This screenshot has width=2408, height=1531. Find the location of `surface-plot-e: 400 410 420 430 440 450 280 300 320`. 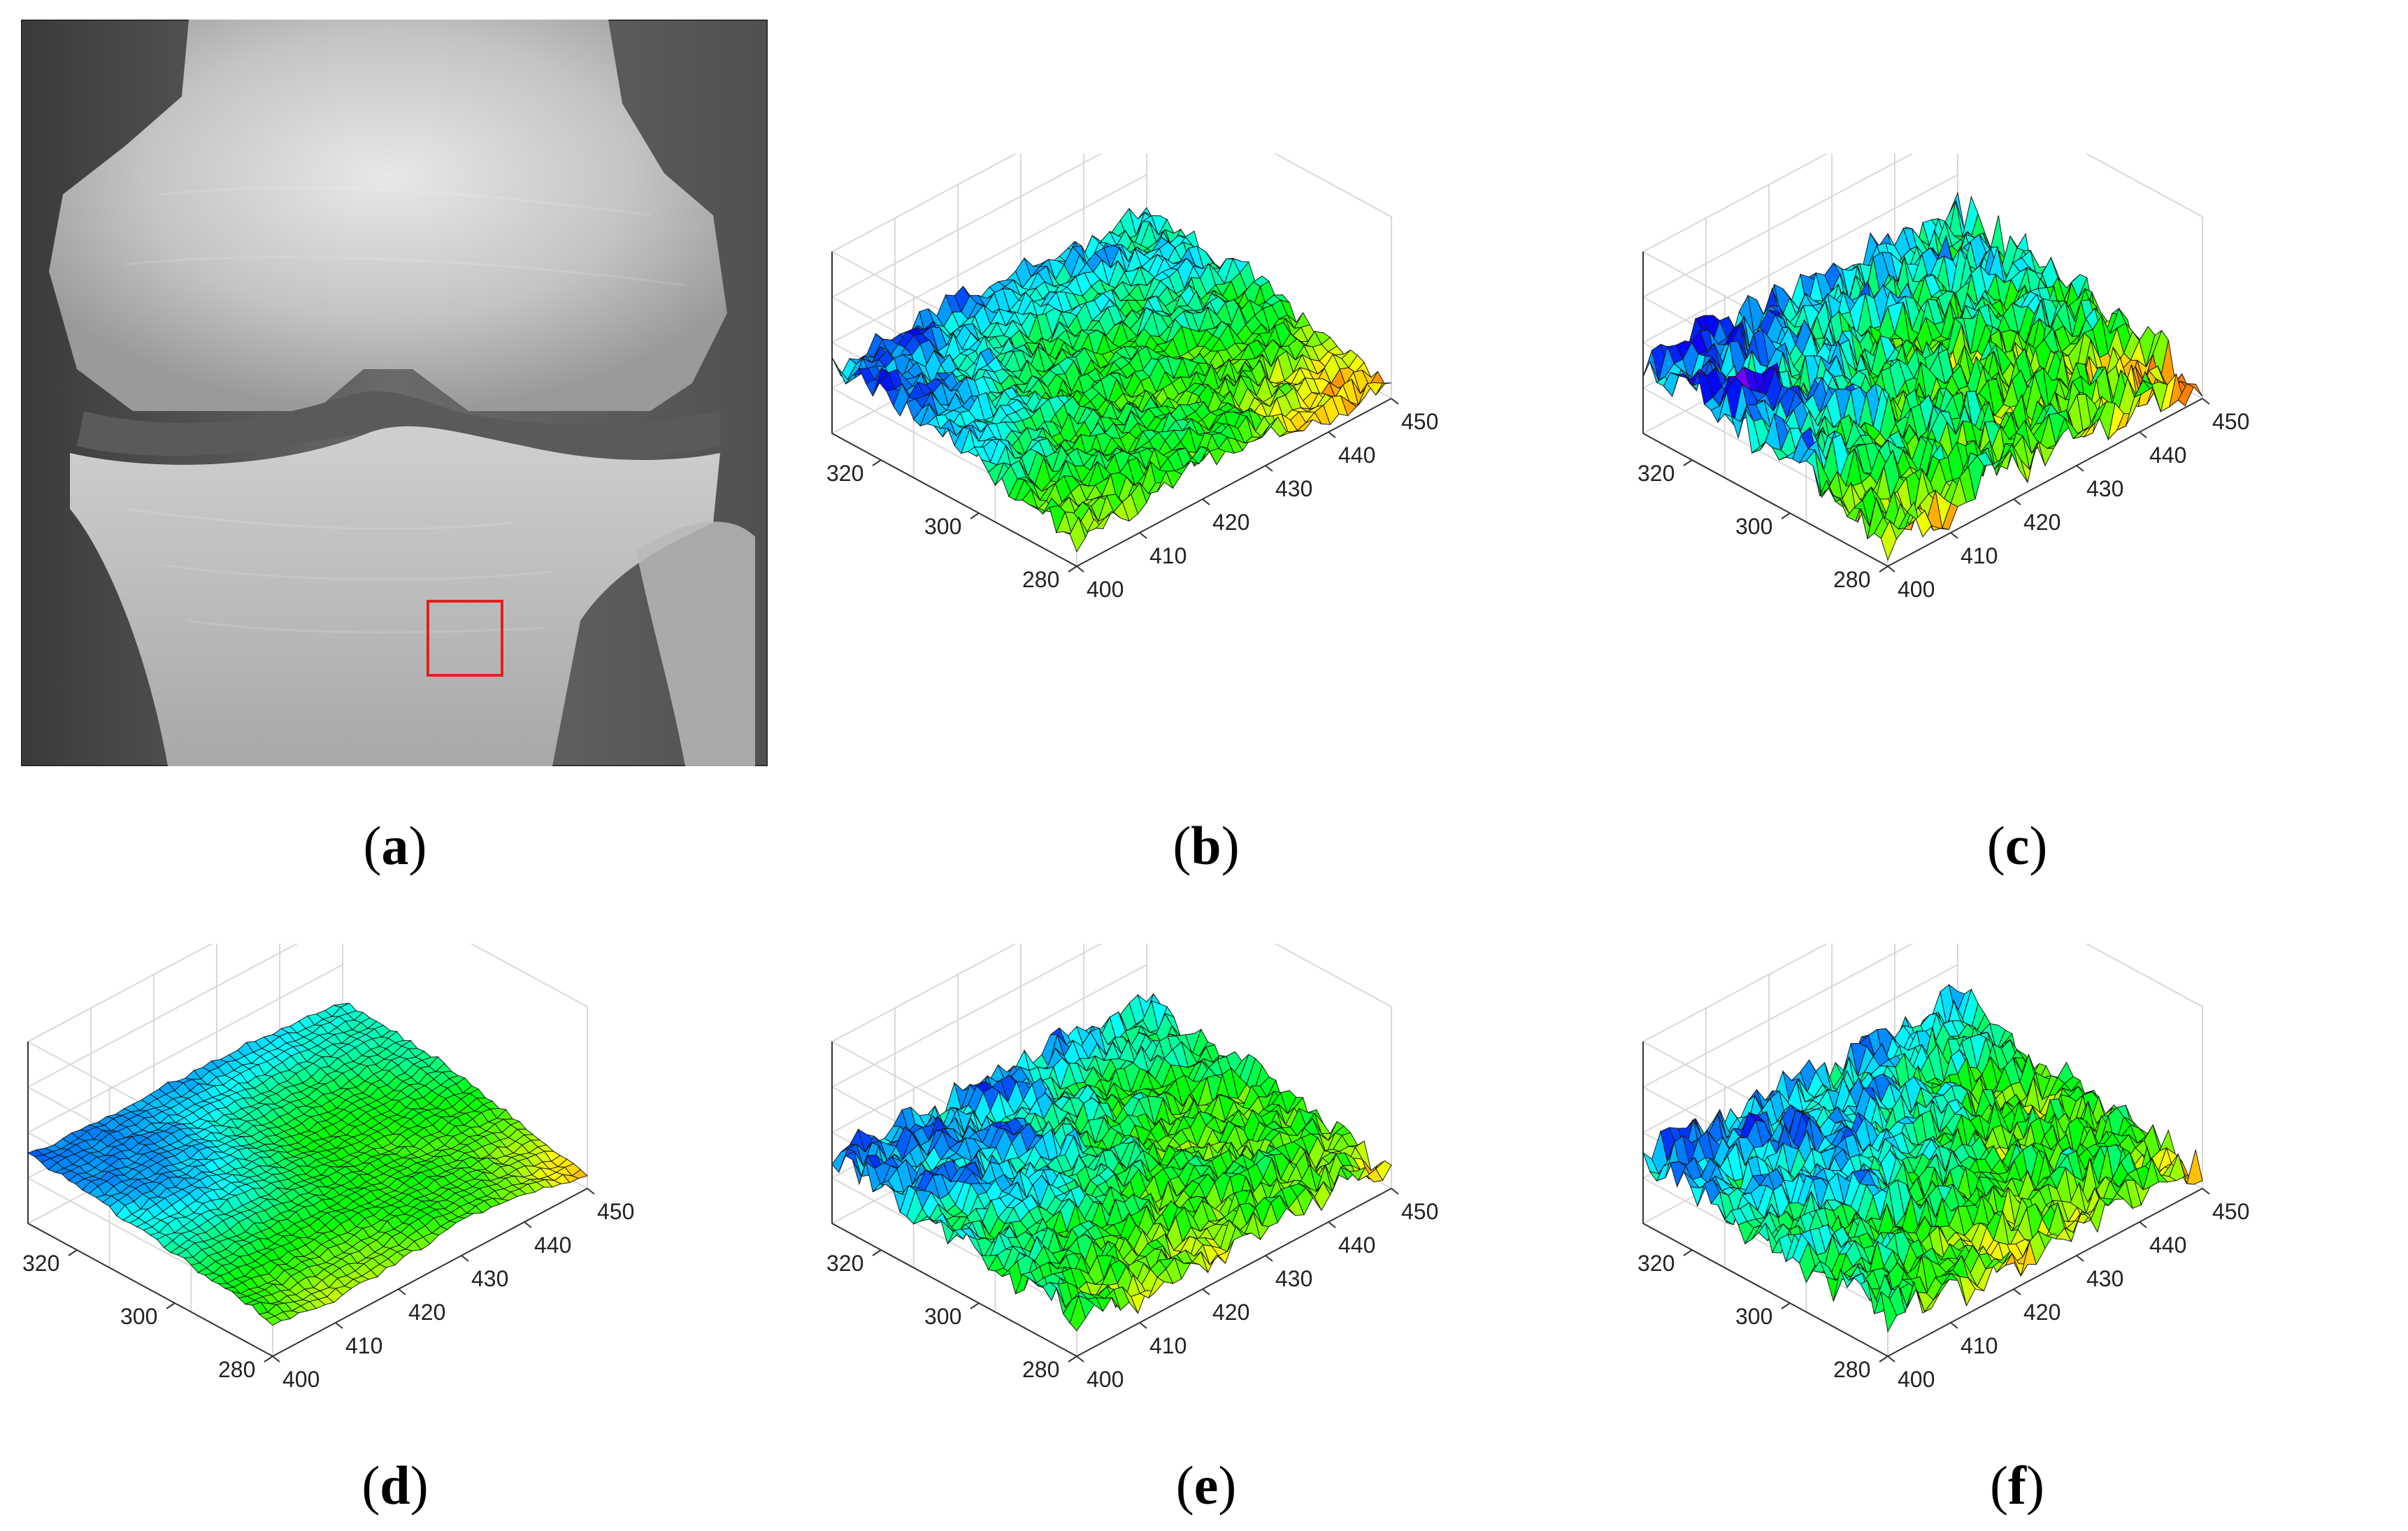

surface-plot-e: 400 410 420 430 440 450 280 300 320 is located at coordinates (1132, 1168).